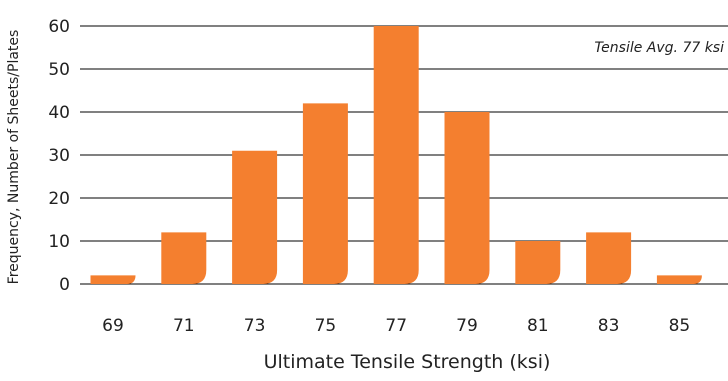 The image size is (728, 381). What do you see at coordinates (59, 113) in the screenshot?
I see `y-tick-label: 40` at bounding box center [59, 113].